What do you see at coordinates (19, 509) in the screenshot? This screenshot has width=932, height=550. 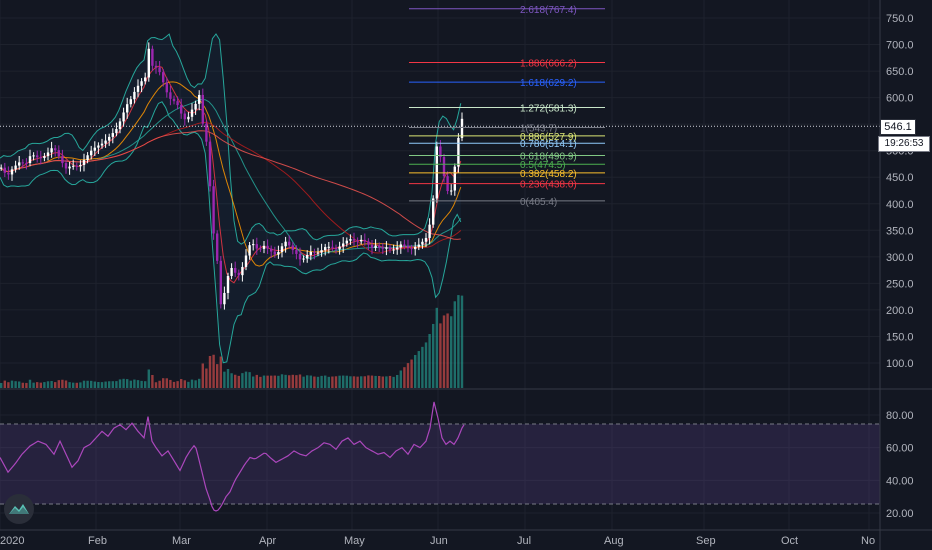 I see `tradingview-logo-icon` at bounding box center [19, 509].